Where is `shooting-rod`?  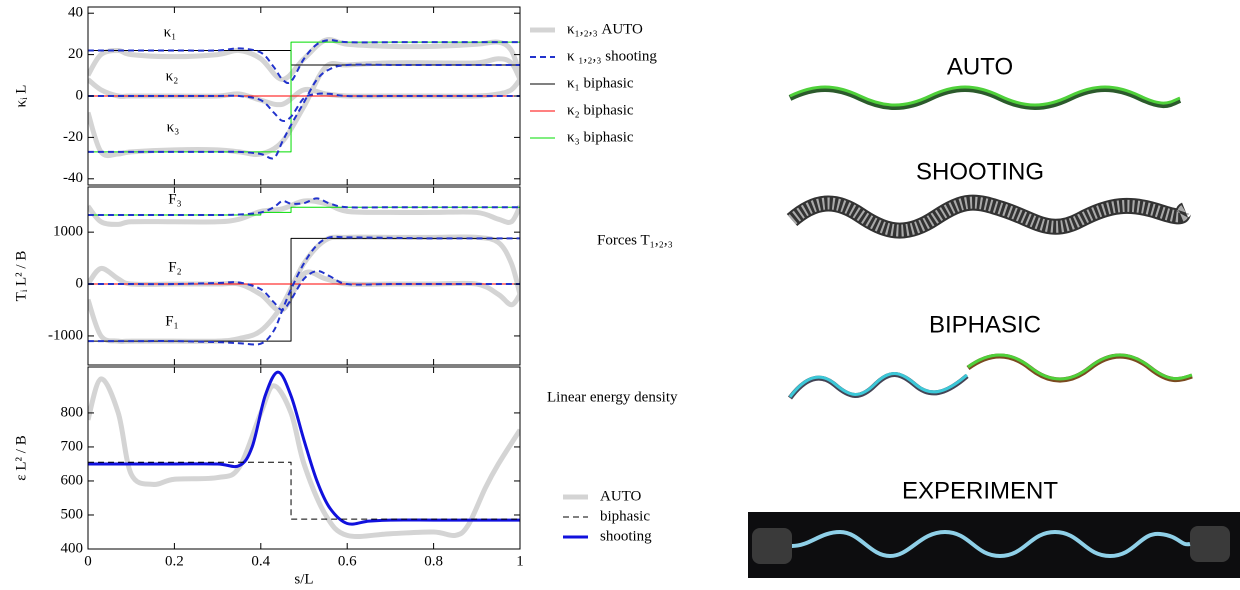 shooting-rod is located at coordinates (989, 216).